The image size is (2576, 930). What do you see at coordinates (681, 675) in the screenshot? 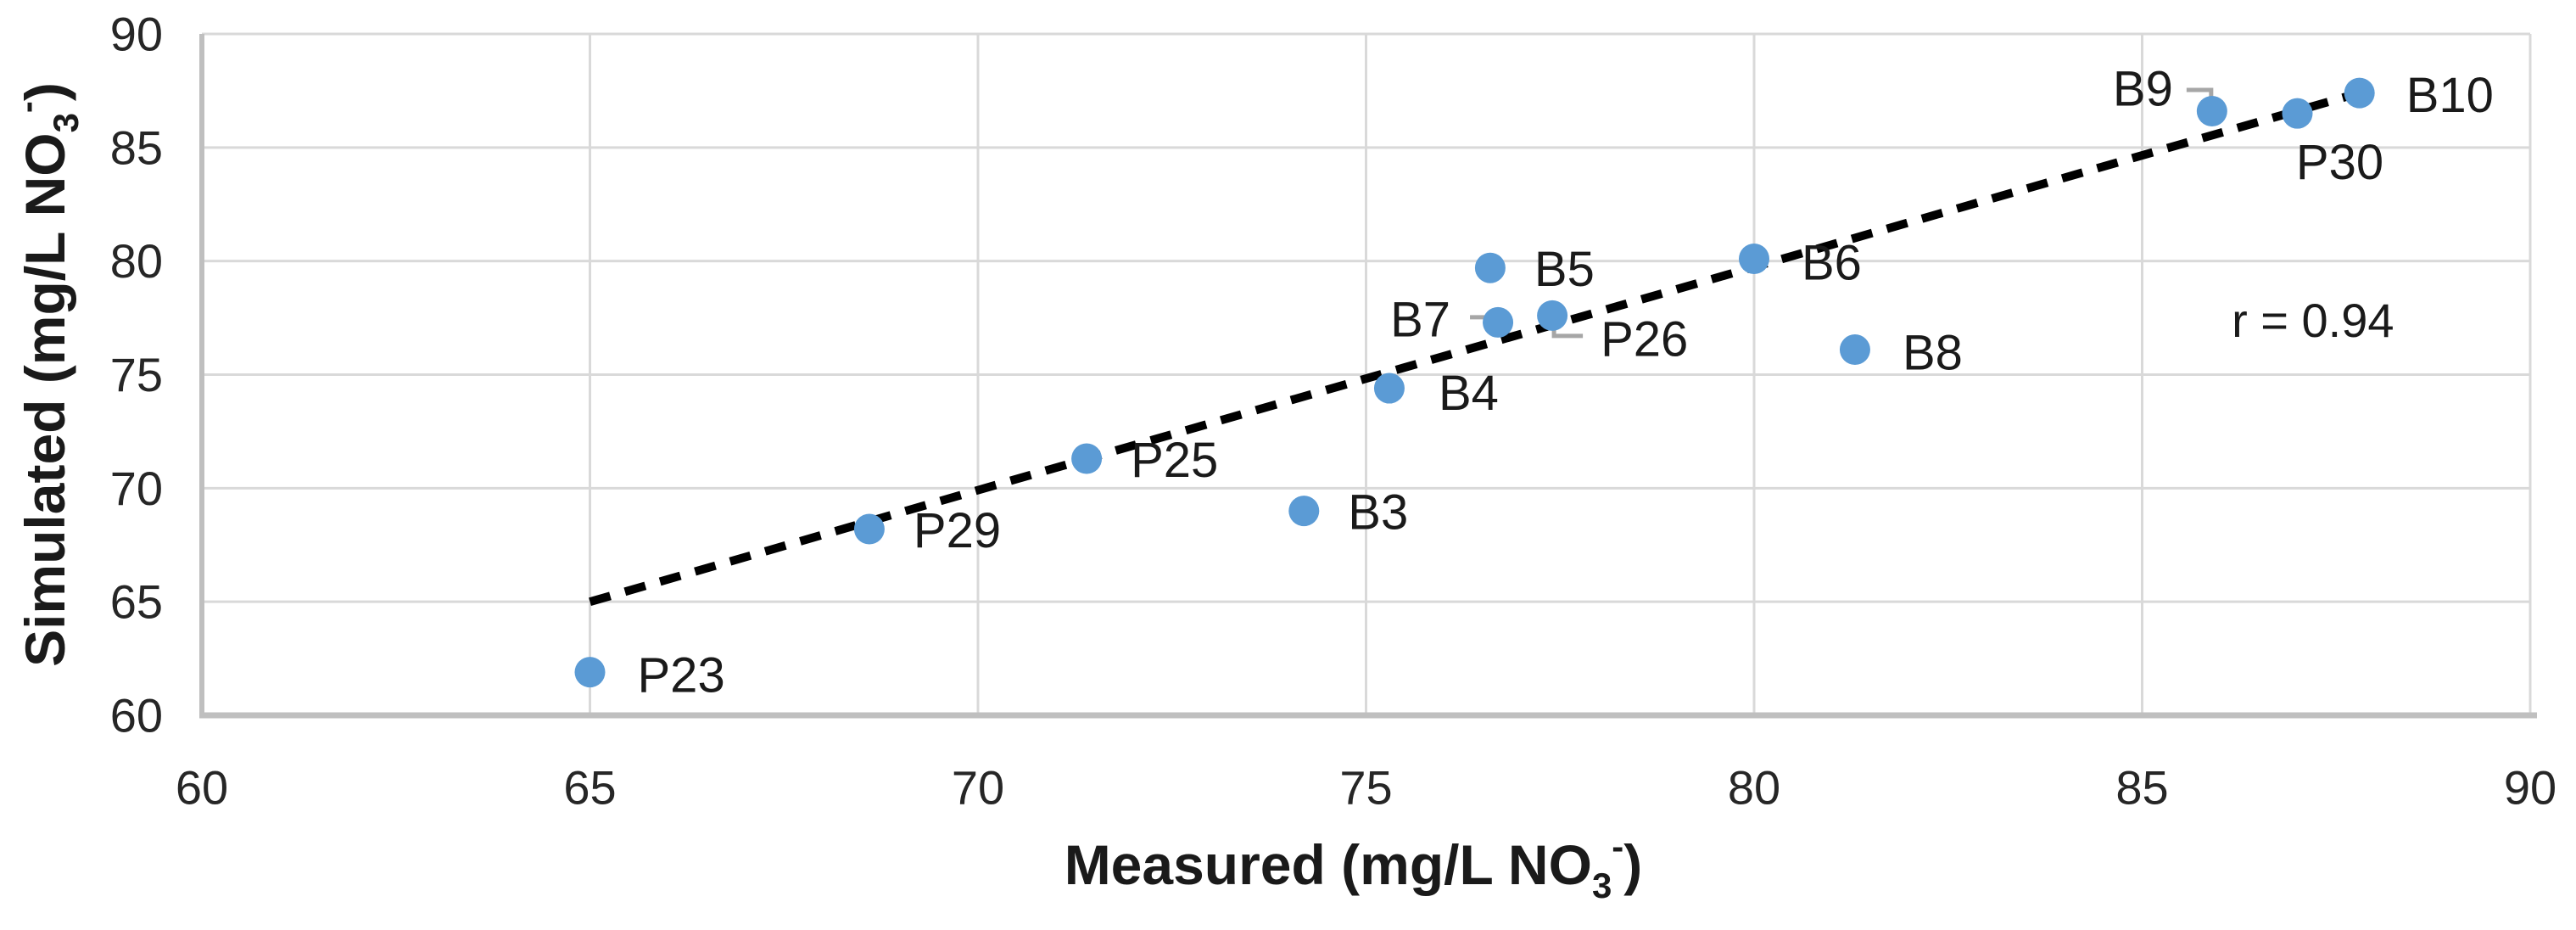
I see `point-label-p23: P23` at bounding box center [681, 675].